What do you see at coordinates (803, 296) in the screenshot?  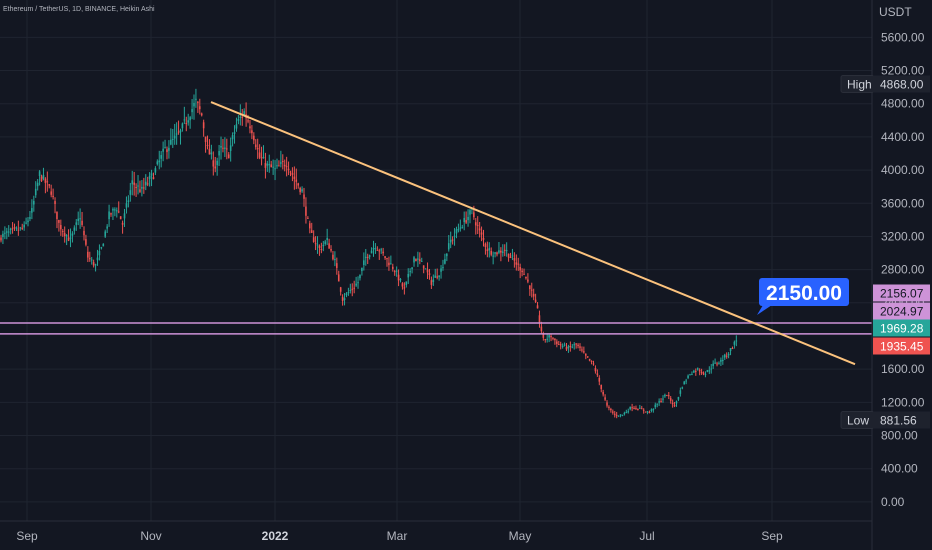 I see `price-callout: 2150.00` at bounding box center [803, 296].